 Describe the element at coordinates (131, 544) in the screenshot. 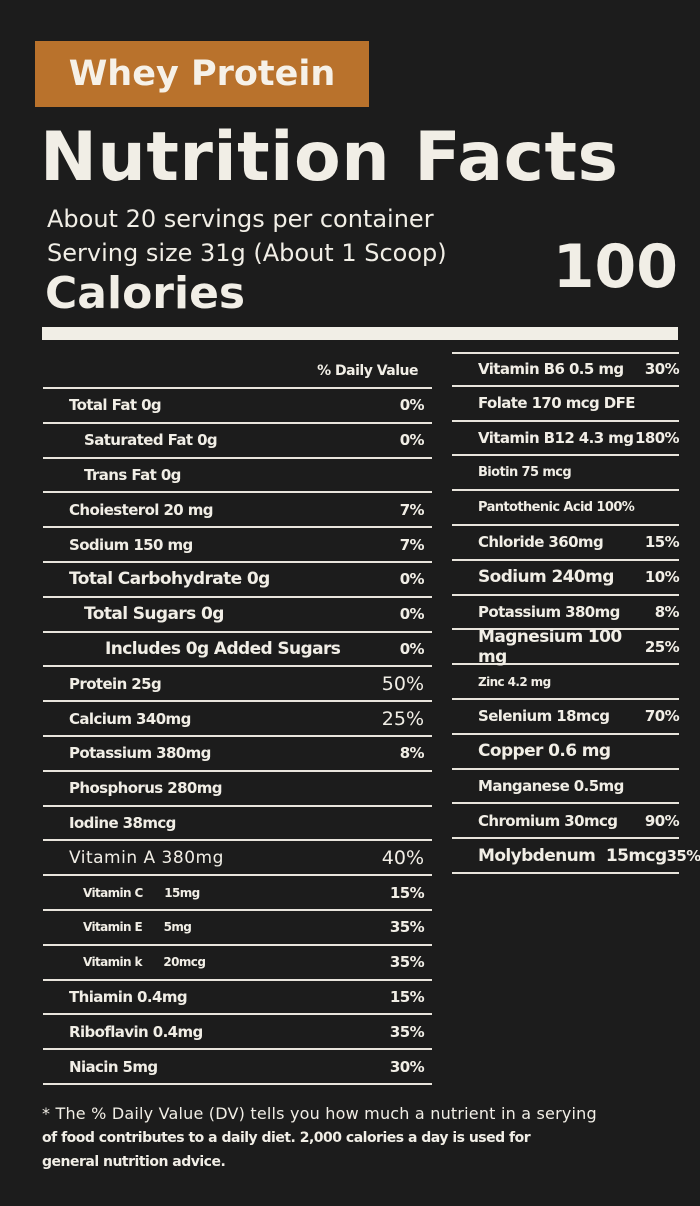

I see `nutrient-name: Sodium 150 mg` at that location.